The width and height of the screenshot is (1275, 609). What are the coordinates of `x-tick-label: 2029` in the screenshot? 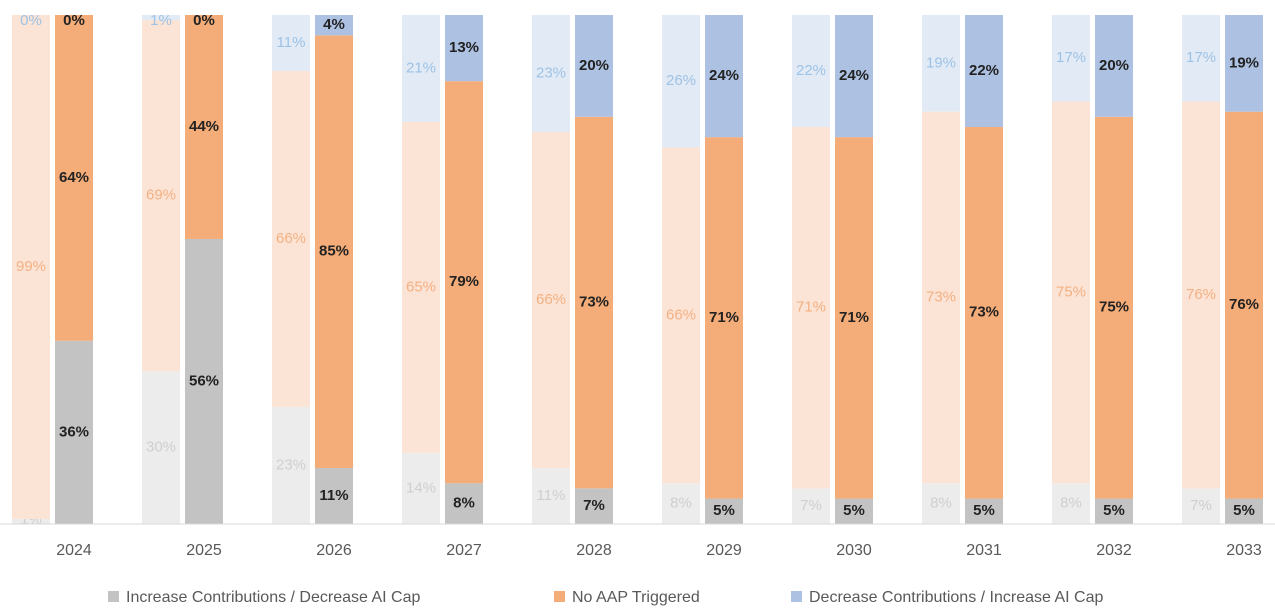 It's located at (724, 550).